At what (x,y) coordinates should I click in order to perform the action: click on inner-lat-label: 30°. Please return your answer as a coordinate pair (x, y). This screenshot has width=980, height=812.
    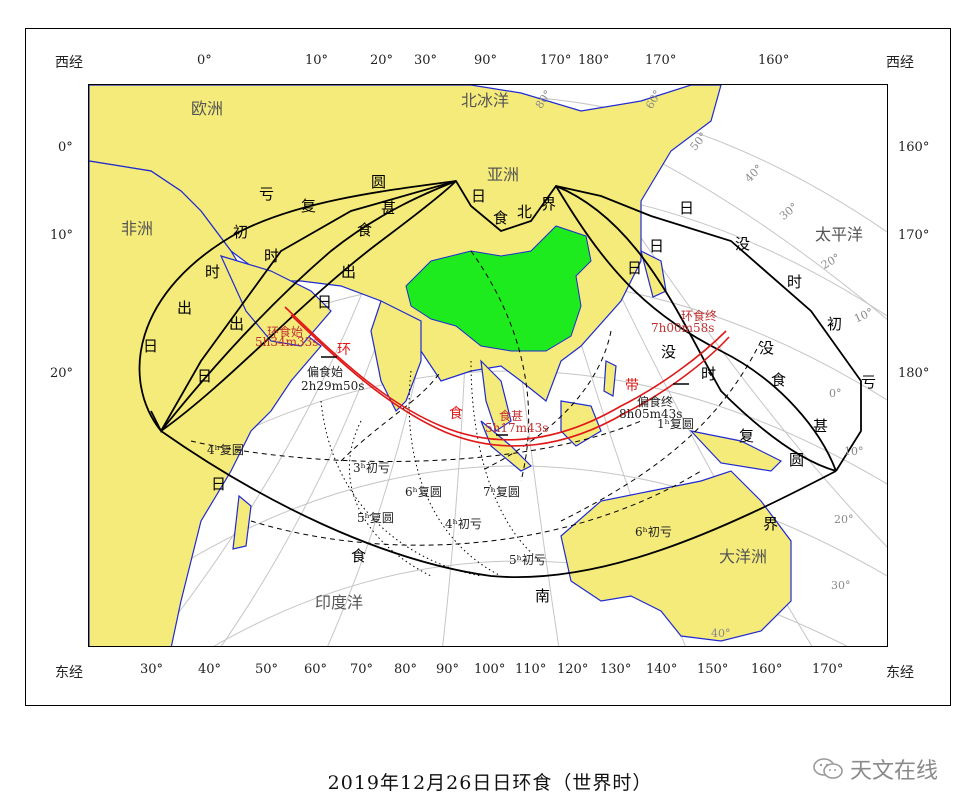
    Looking at the image, I should click on (841, 585).